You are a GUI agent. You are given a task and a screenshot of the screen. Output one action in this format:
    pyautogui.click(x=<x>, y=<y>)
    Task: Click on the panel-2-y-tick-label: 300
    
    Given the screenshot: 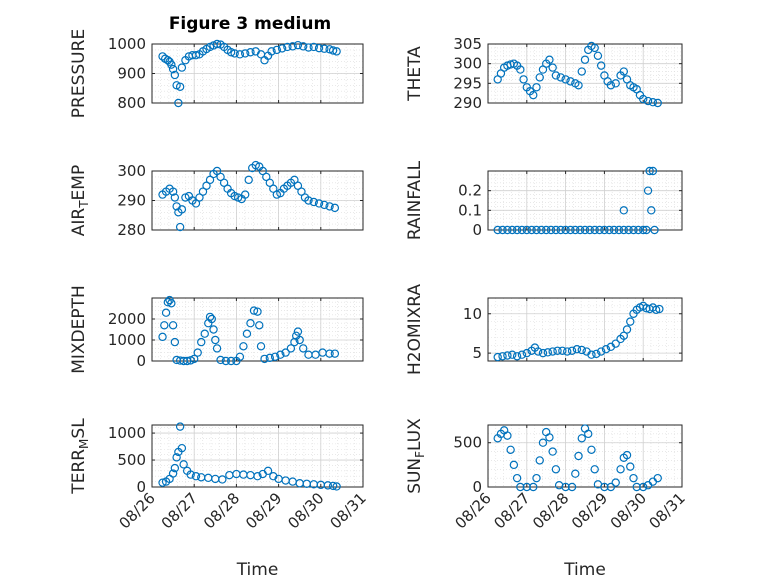 What is the action you would take?
    pyautogui.click(x=467, y=64)
    